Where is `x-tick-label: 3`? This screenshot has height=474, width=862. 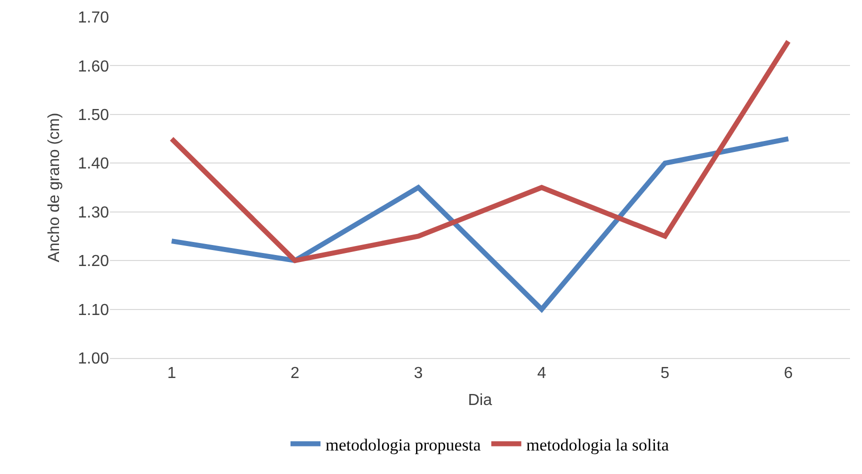
x-tick-label: 3 is located at coordinates (418, 373).